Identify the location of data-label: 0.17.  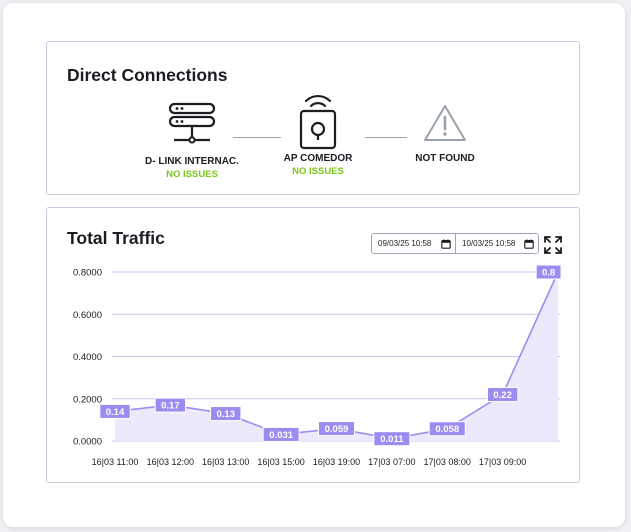
(170, 406).